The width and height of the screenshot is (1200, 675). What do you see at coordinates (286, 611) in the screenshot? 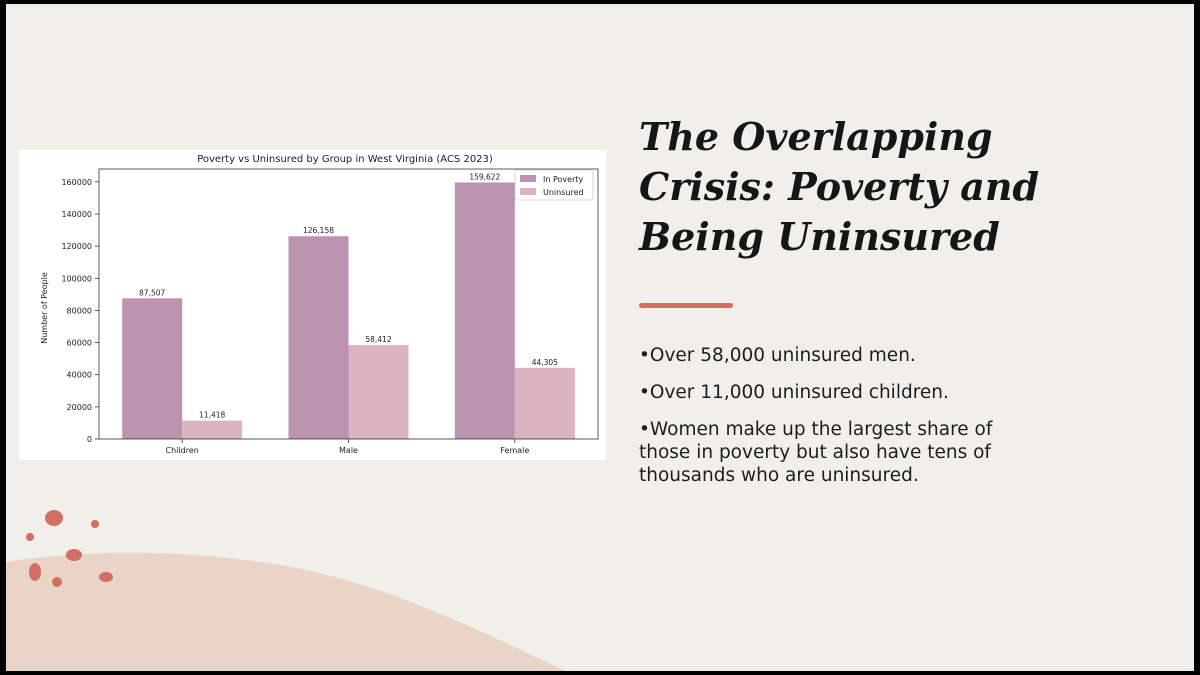
I see `wave-shape` at bounding box center [286, 611].